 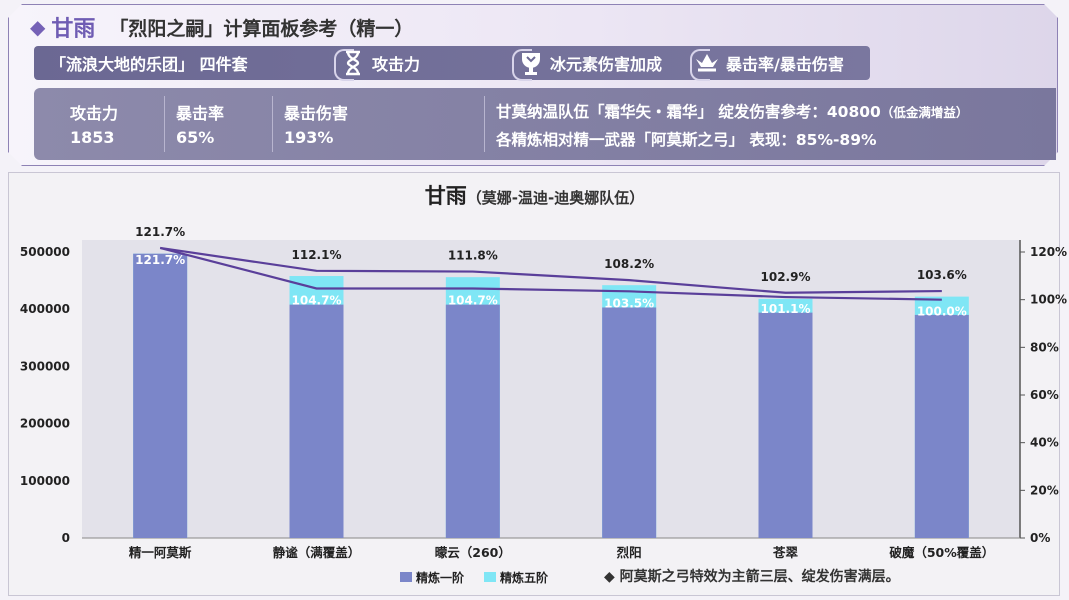 I want to click on x-category-label: 破魔（50%覆盖）, so click(x=941, y=552).